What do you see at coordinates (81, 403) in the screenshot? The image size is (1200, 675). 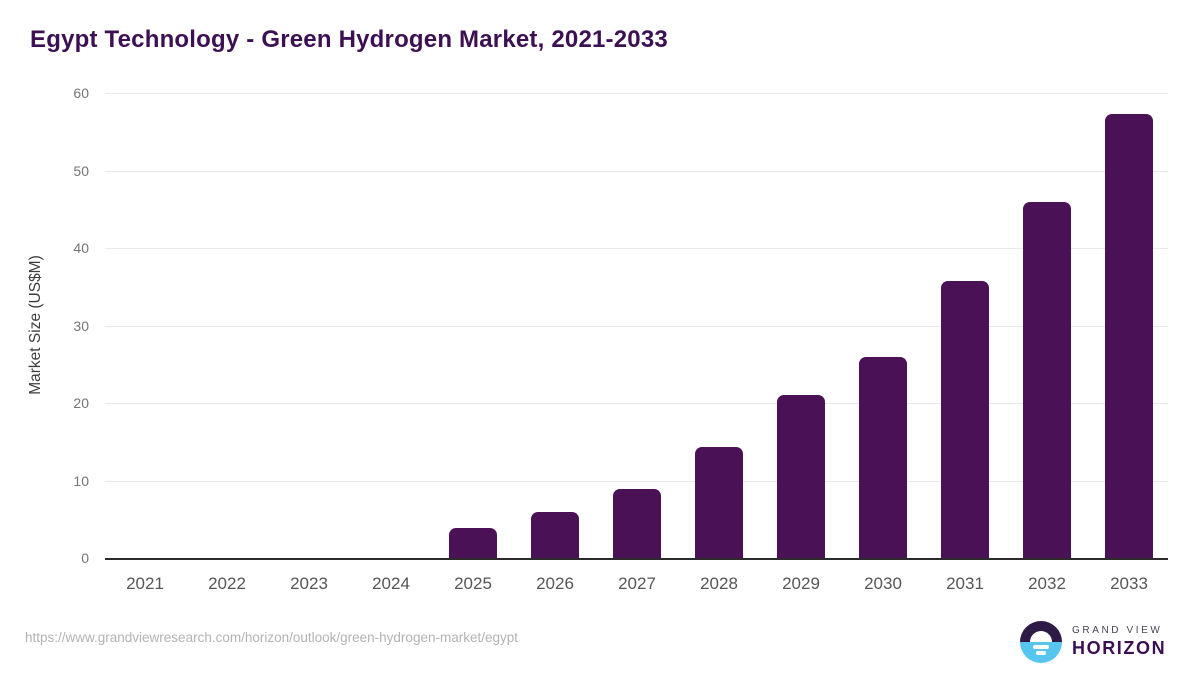 I see `y-tick-label: 20` at bounding box center [81, 403].